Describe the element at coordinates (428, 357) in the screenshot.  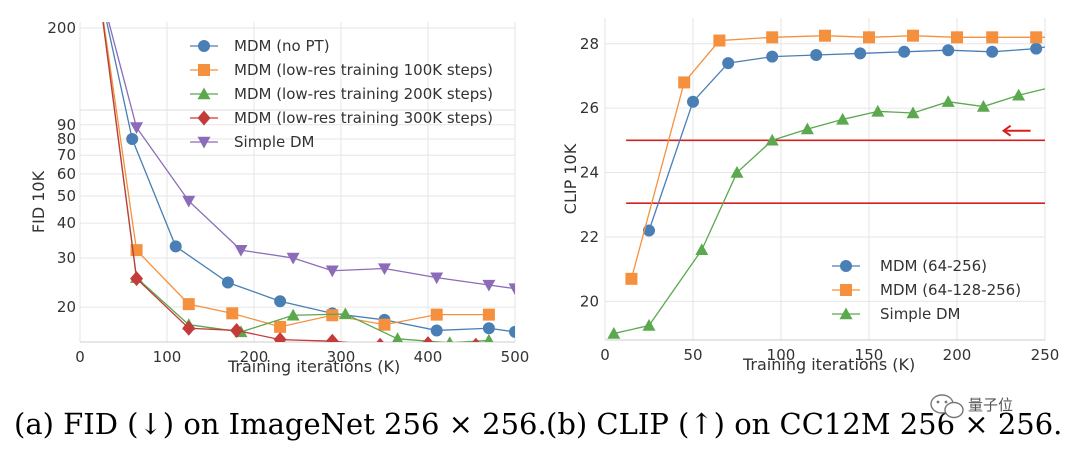
I see `x-tick-label: 400` at that location.